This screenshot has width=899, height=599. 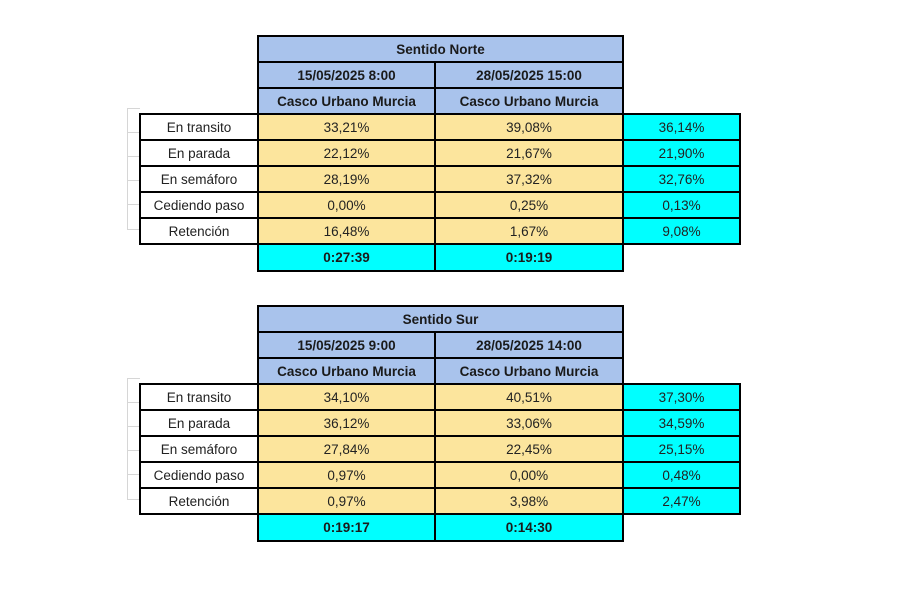 I want to click on value-cell: 33,21%, so click(x=346, y=127).